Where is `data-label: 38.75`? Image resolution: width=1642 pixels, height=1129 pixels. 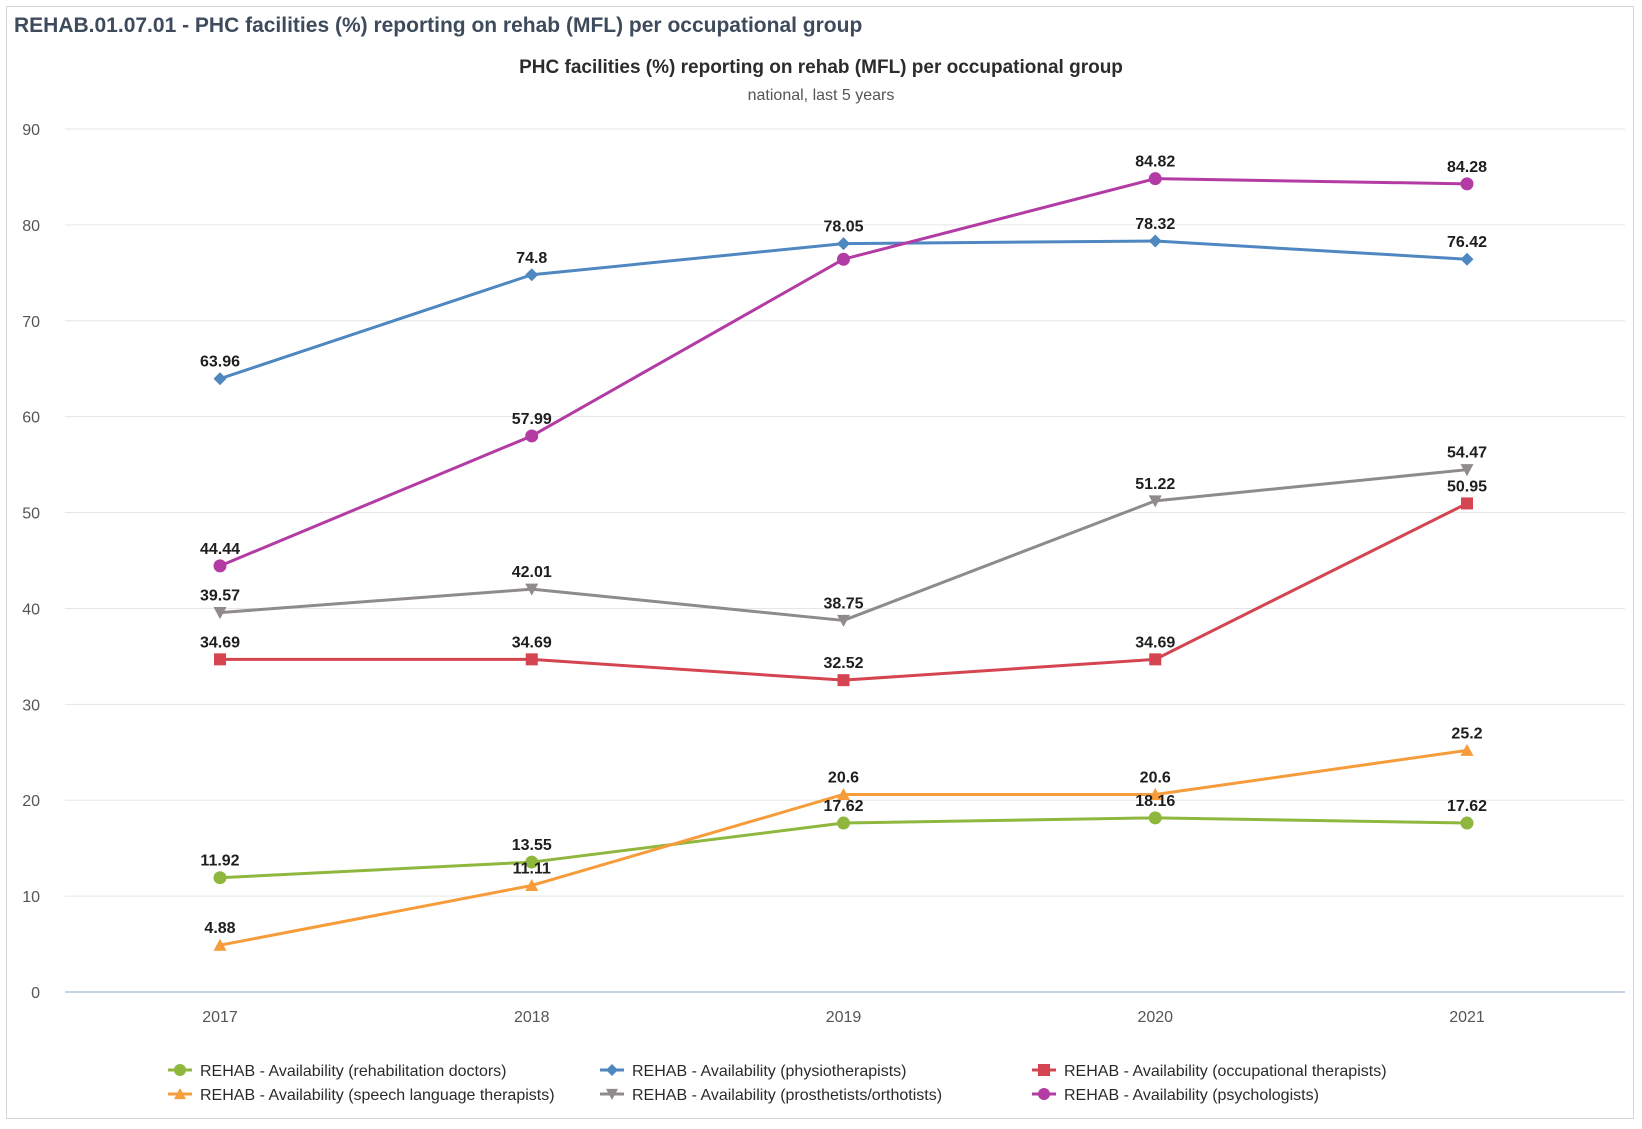
data-label: 38.75 is located at coordinates (843, 603).